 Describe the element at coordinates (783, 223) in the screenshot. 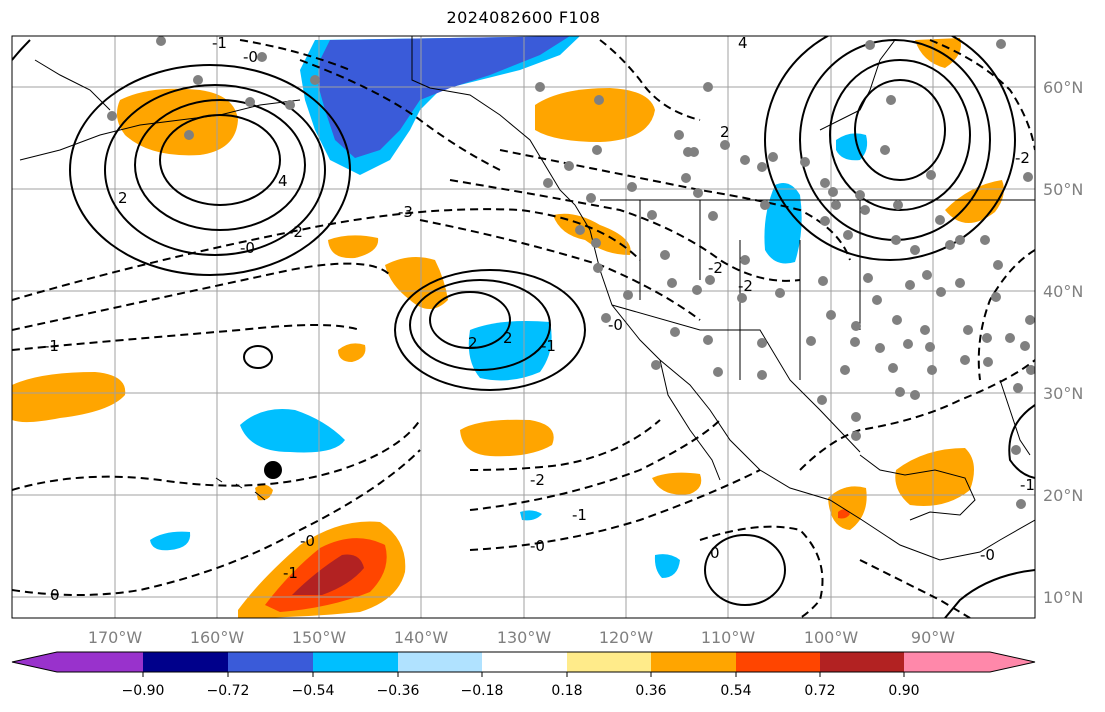

I see `negative-anomaly-plains` at that location.